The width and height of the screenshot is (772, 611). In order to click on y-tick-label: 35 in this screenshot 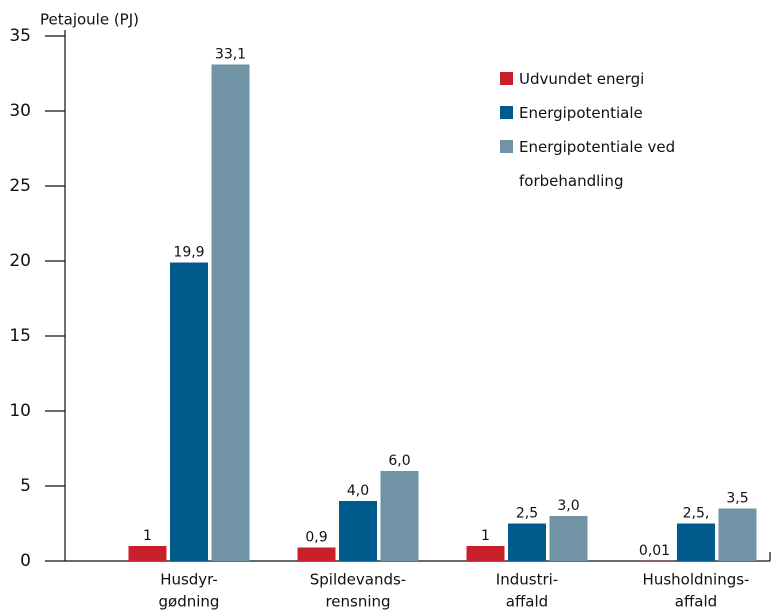, I will do `click(20, 36)`.